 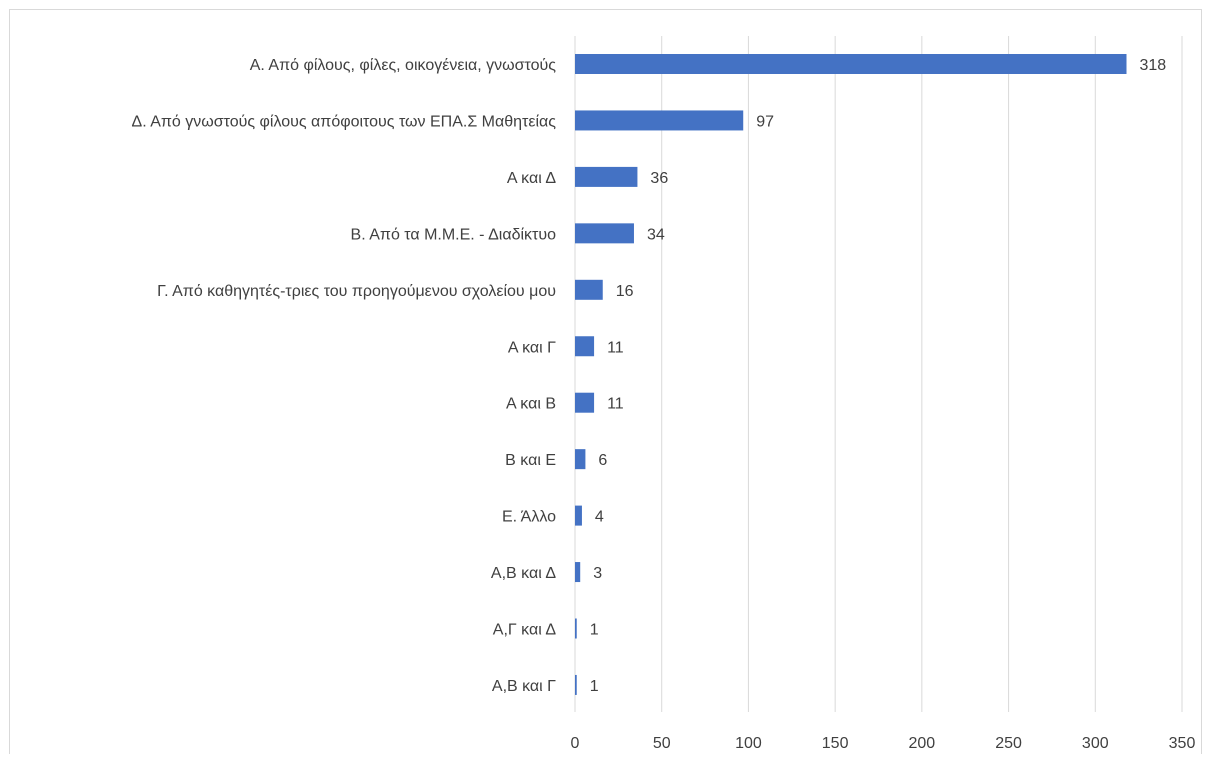 I want to click on category-label: Α και Δ, so click(x=531, y=178).